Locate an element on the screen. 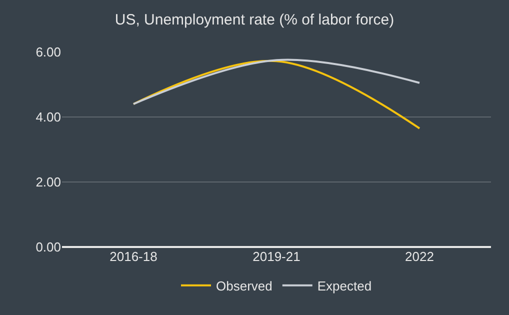 The width and height of the screenshot is (509, 315). legend-label: Observed is located at coordinates (244, 286).